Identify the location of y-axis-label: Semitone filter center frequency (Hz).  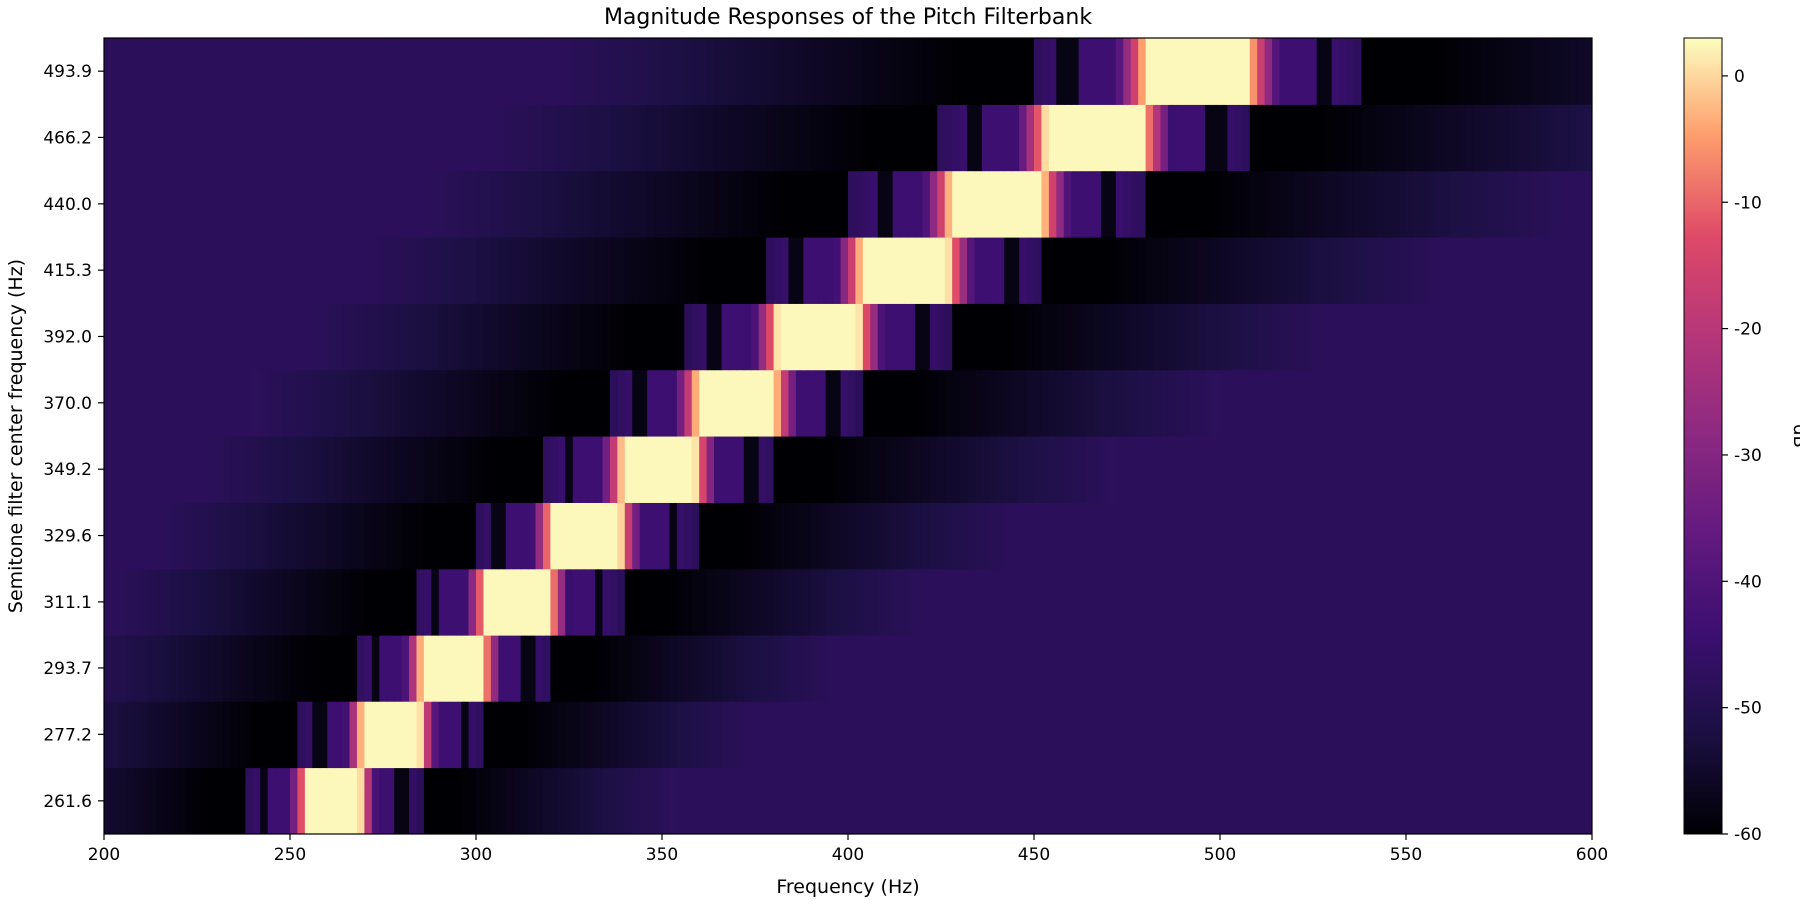
(16, 436).